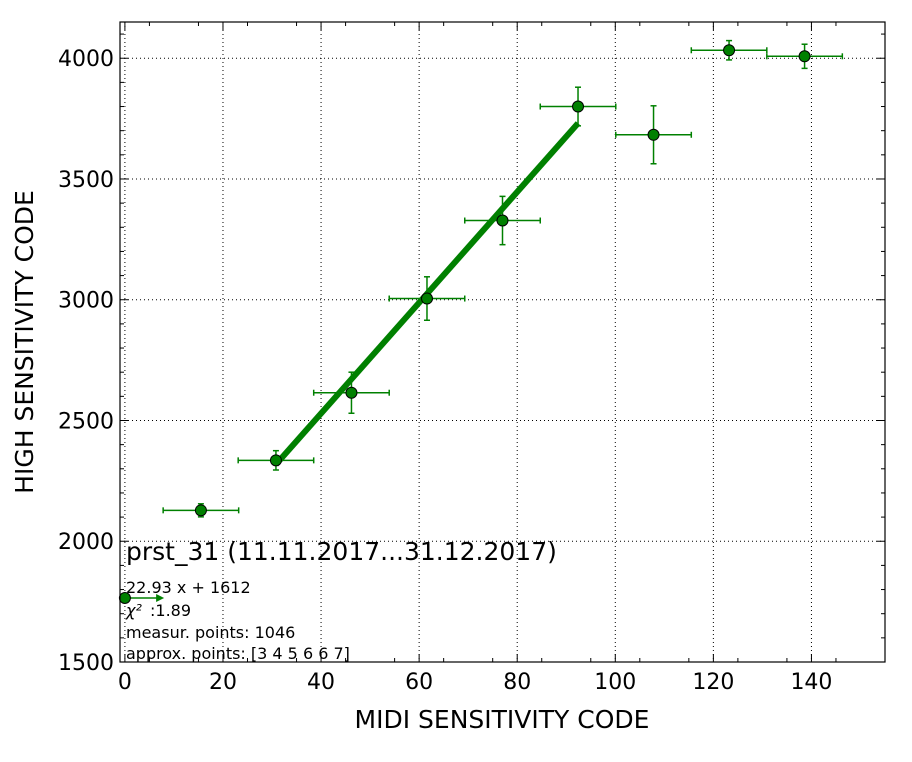  Describe the element at coordinates (86, 663) in the screenshot. I see `y-tick-label: 1500` at that location.